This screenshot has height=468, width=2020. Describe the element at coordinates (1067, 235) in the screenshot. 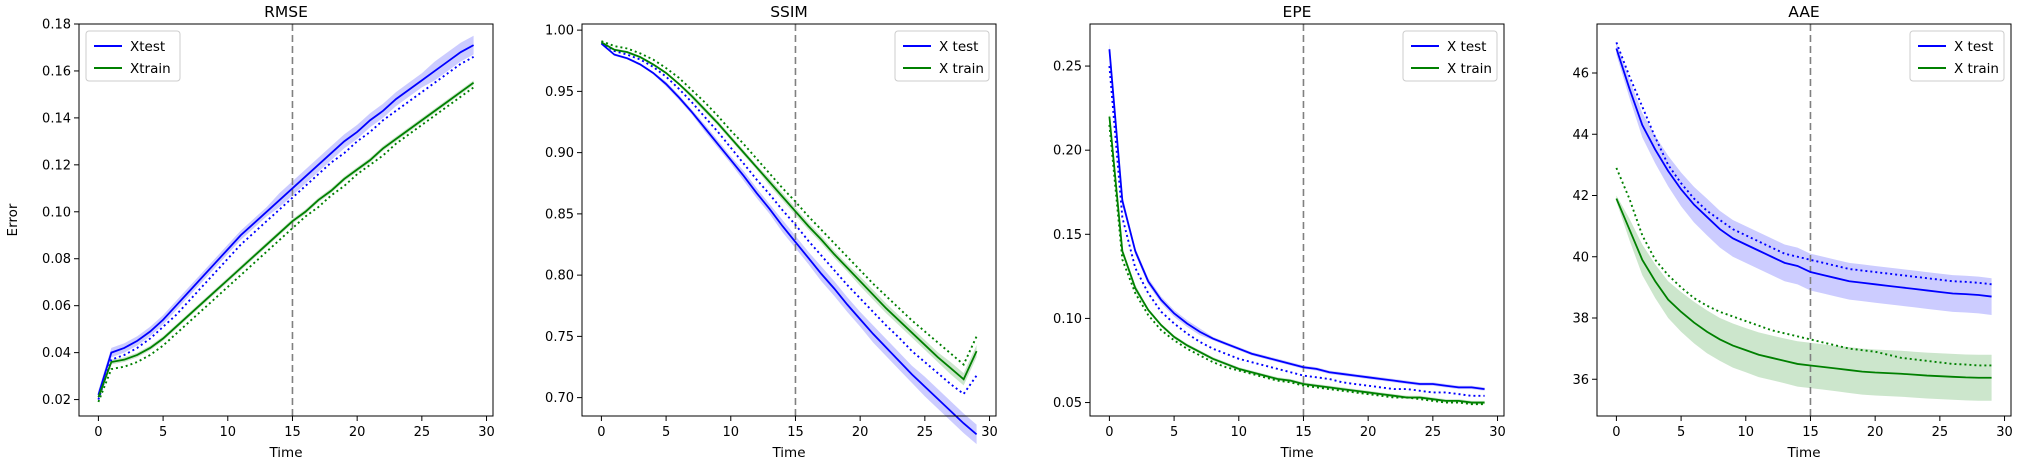

I see `y-tick-label: 0.15` at that location.